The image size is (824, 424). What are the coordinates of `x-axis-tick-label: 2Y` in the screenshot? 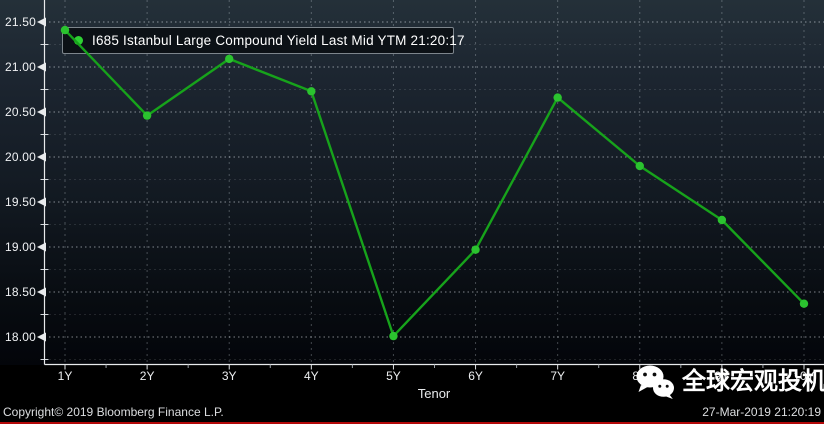 It's located at (147, 376).